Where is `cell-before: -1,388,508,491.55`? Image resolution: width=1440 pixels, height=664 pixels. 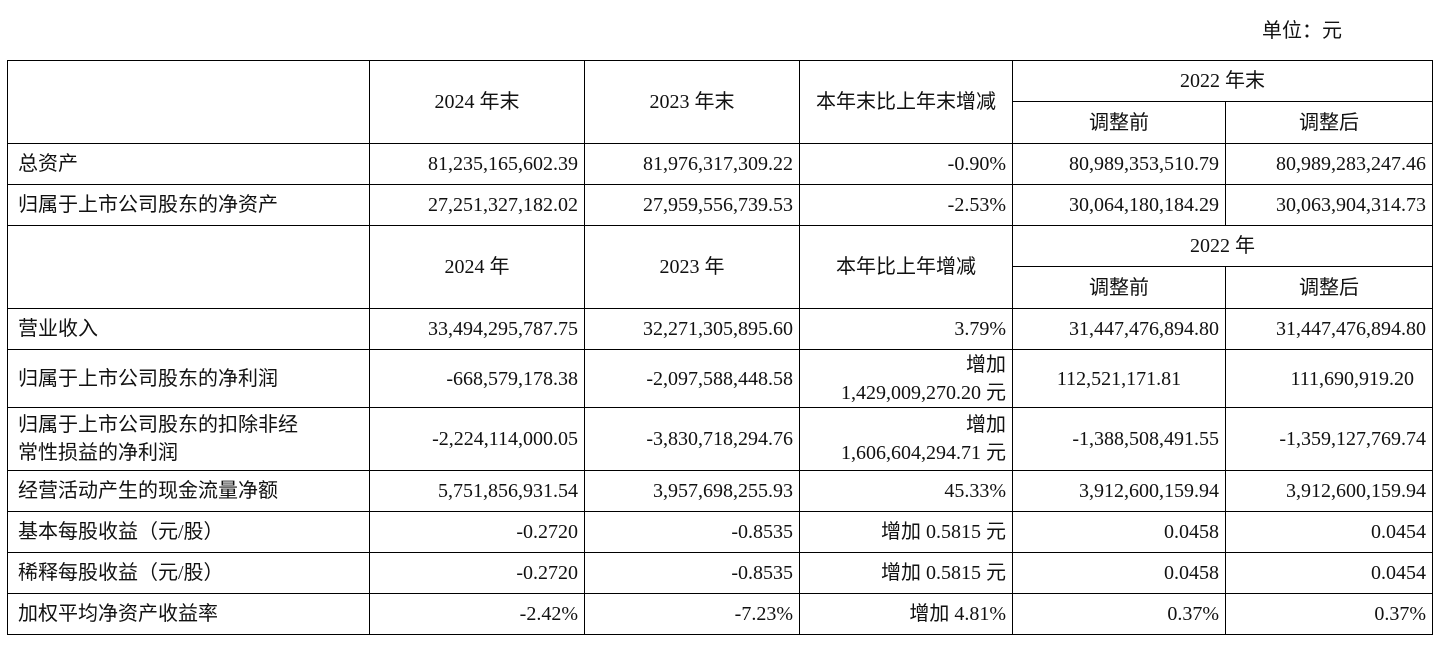
cell-before: -1,388,508,491.55 is located at coordinates (1119, 439).